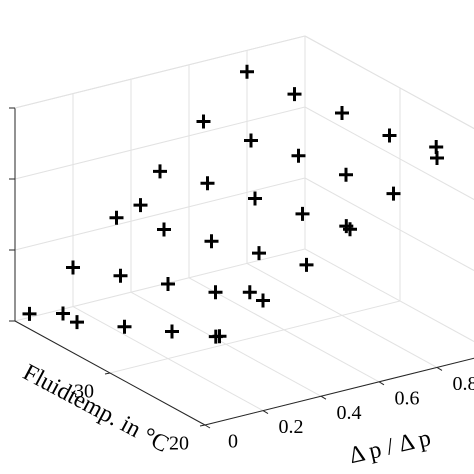 The image size is (474, 474). What do you see at coordinates (96, 408) in the screenshot?
I see `y-axis-label: Fluidtemp. in °C` at bounding box center [96, 408].